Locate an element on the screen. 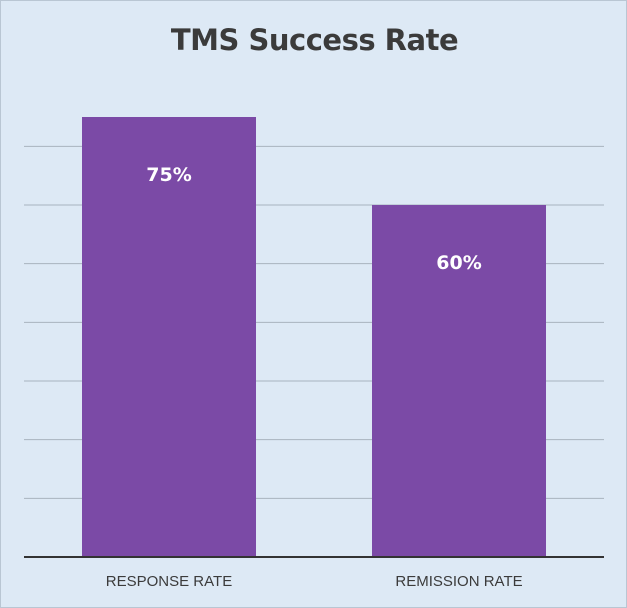 This screenshot has width=627, height=608. chart-title: TMS Success Rate is located at coordinates (314, 40).